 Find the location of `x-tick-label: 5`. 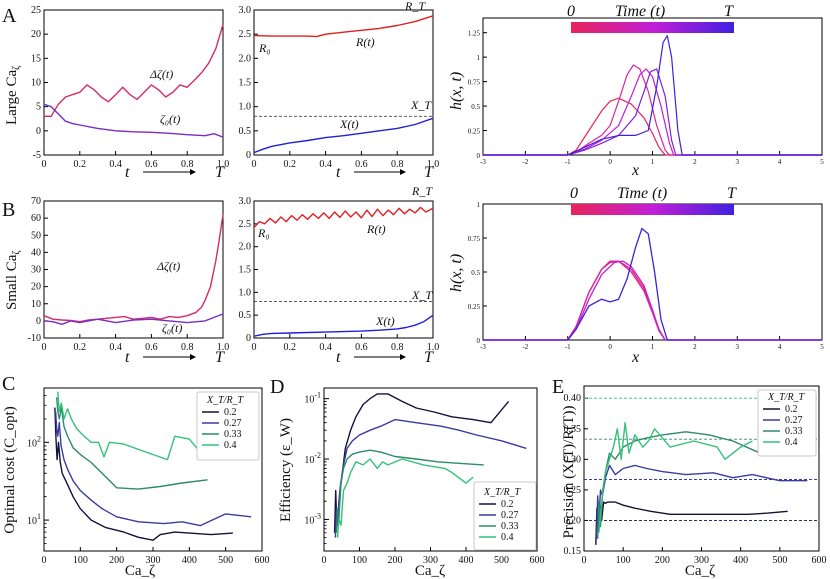

x-tick-label: 5 is located at coordinates (822, 162).